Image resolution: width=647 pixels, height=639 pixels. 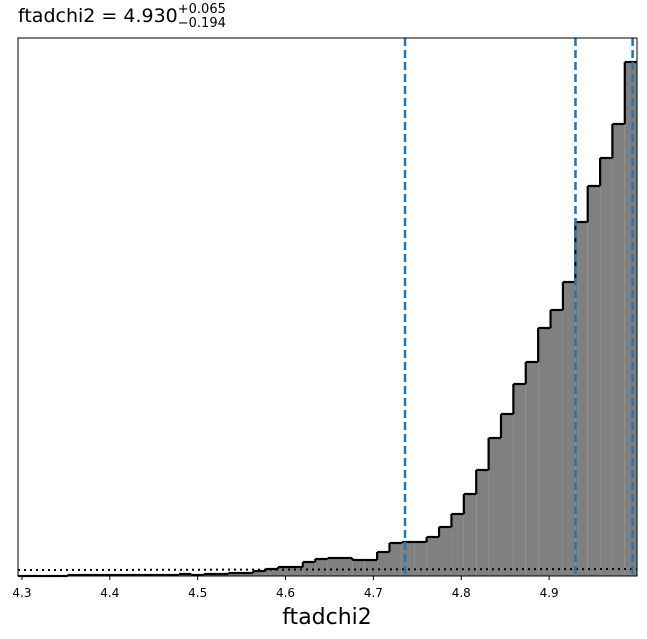 I want to click on chart-title: ftadchi2 = 4.930+0.065, so click(x=122, y=14).